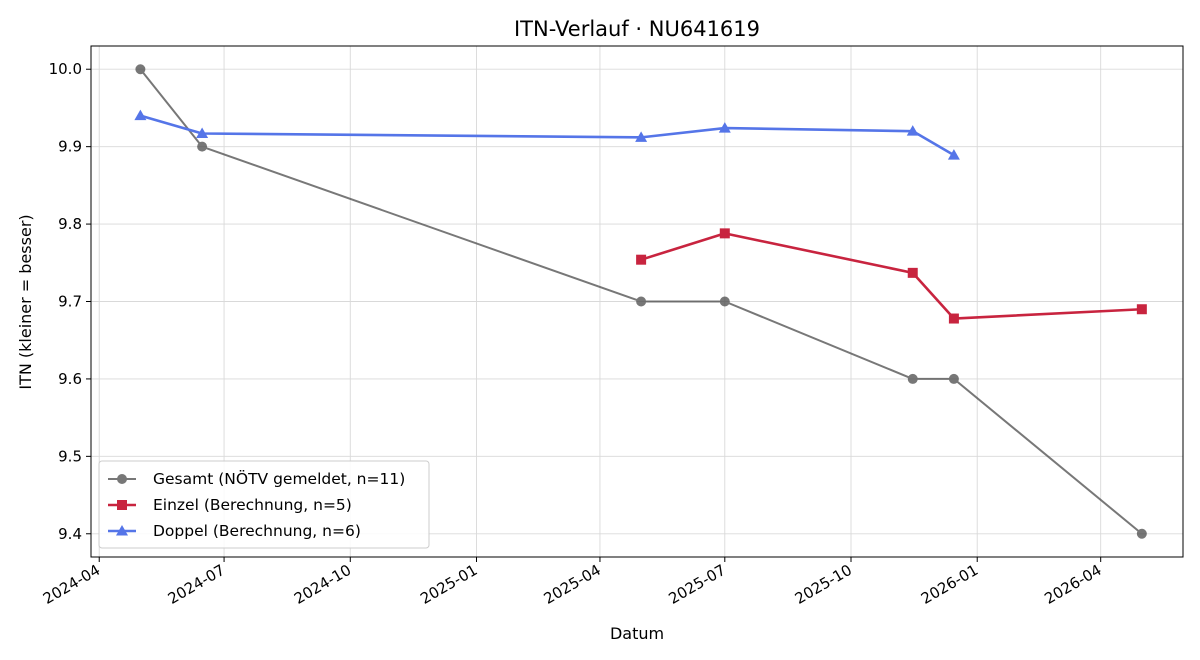  I want to click on y-tick-label: 9.6, so click(70, 379).